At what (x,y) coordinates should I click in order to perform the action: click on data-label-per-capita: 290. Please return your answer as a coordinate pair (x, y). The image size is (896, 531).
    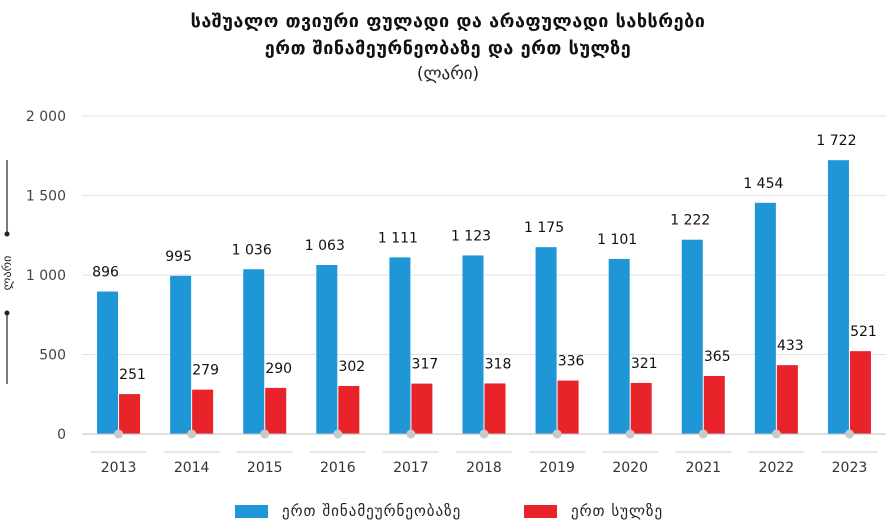
    Looking at the image, I should click on (278, 369).